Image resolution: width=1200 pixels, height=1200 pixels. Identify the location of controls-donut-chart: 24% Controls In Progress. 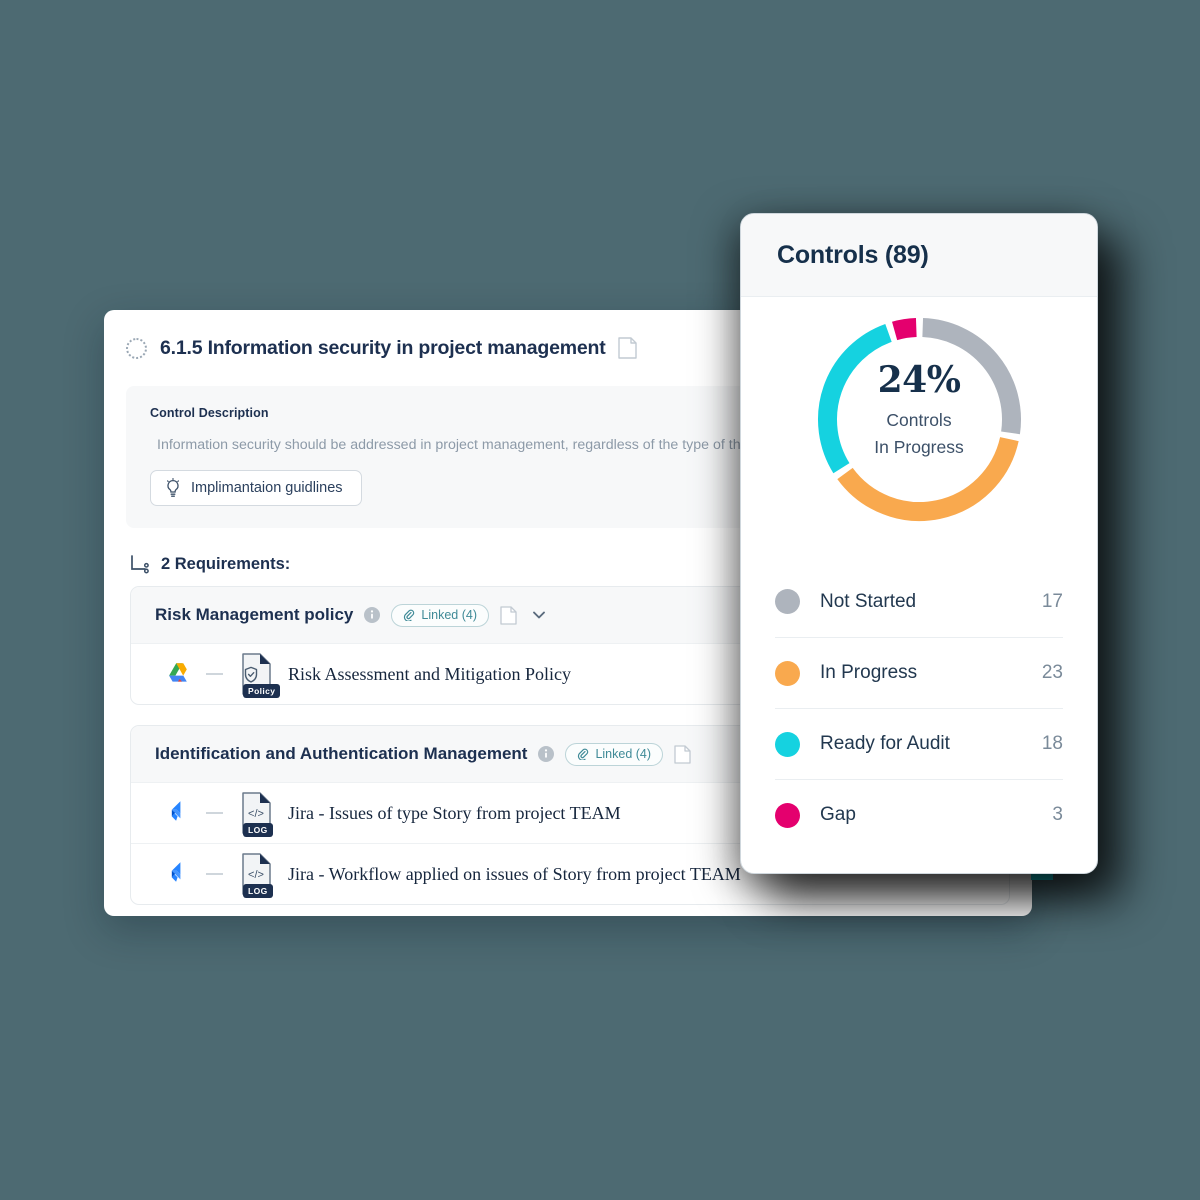
(919, 419).